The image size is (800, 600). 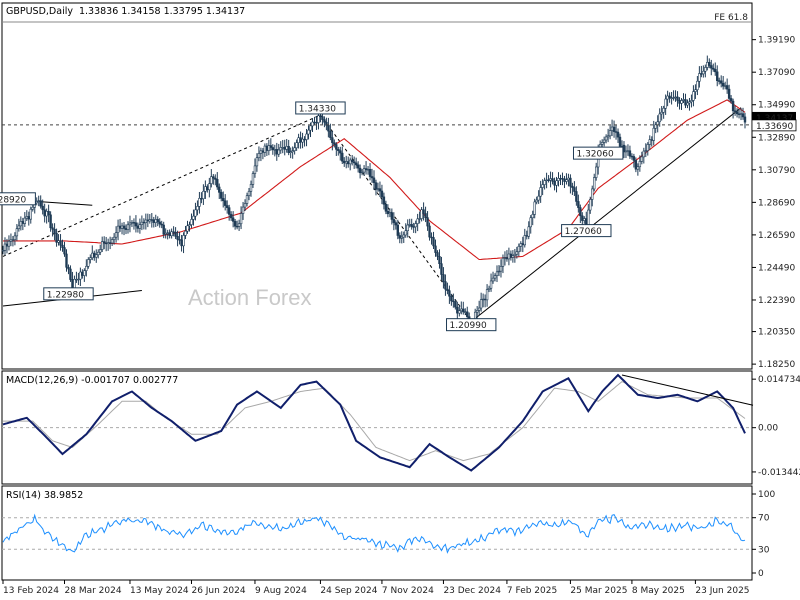 What do you see at coordinates (388, 534) in the screenshot?
I see `rsi-axis: 100 70 30 0` at bounding box center [388, 534].